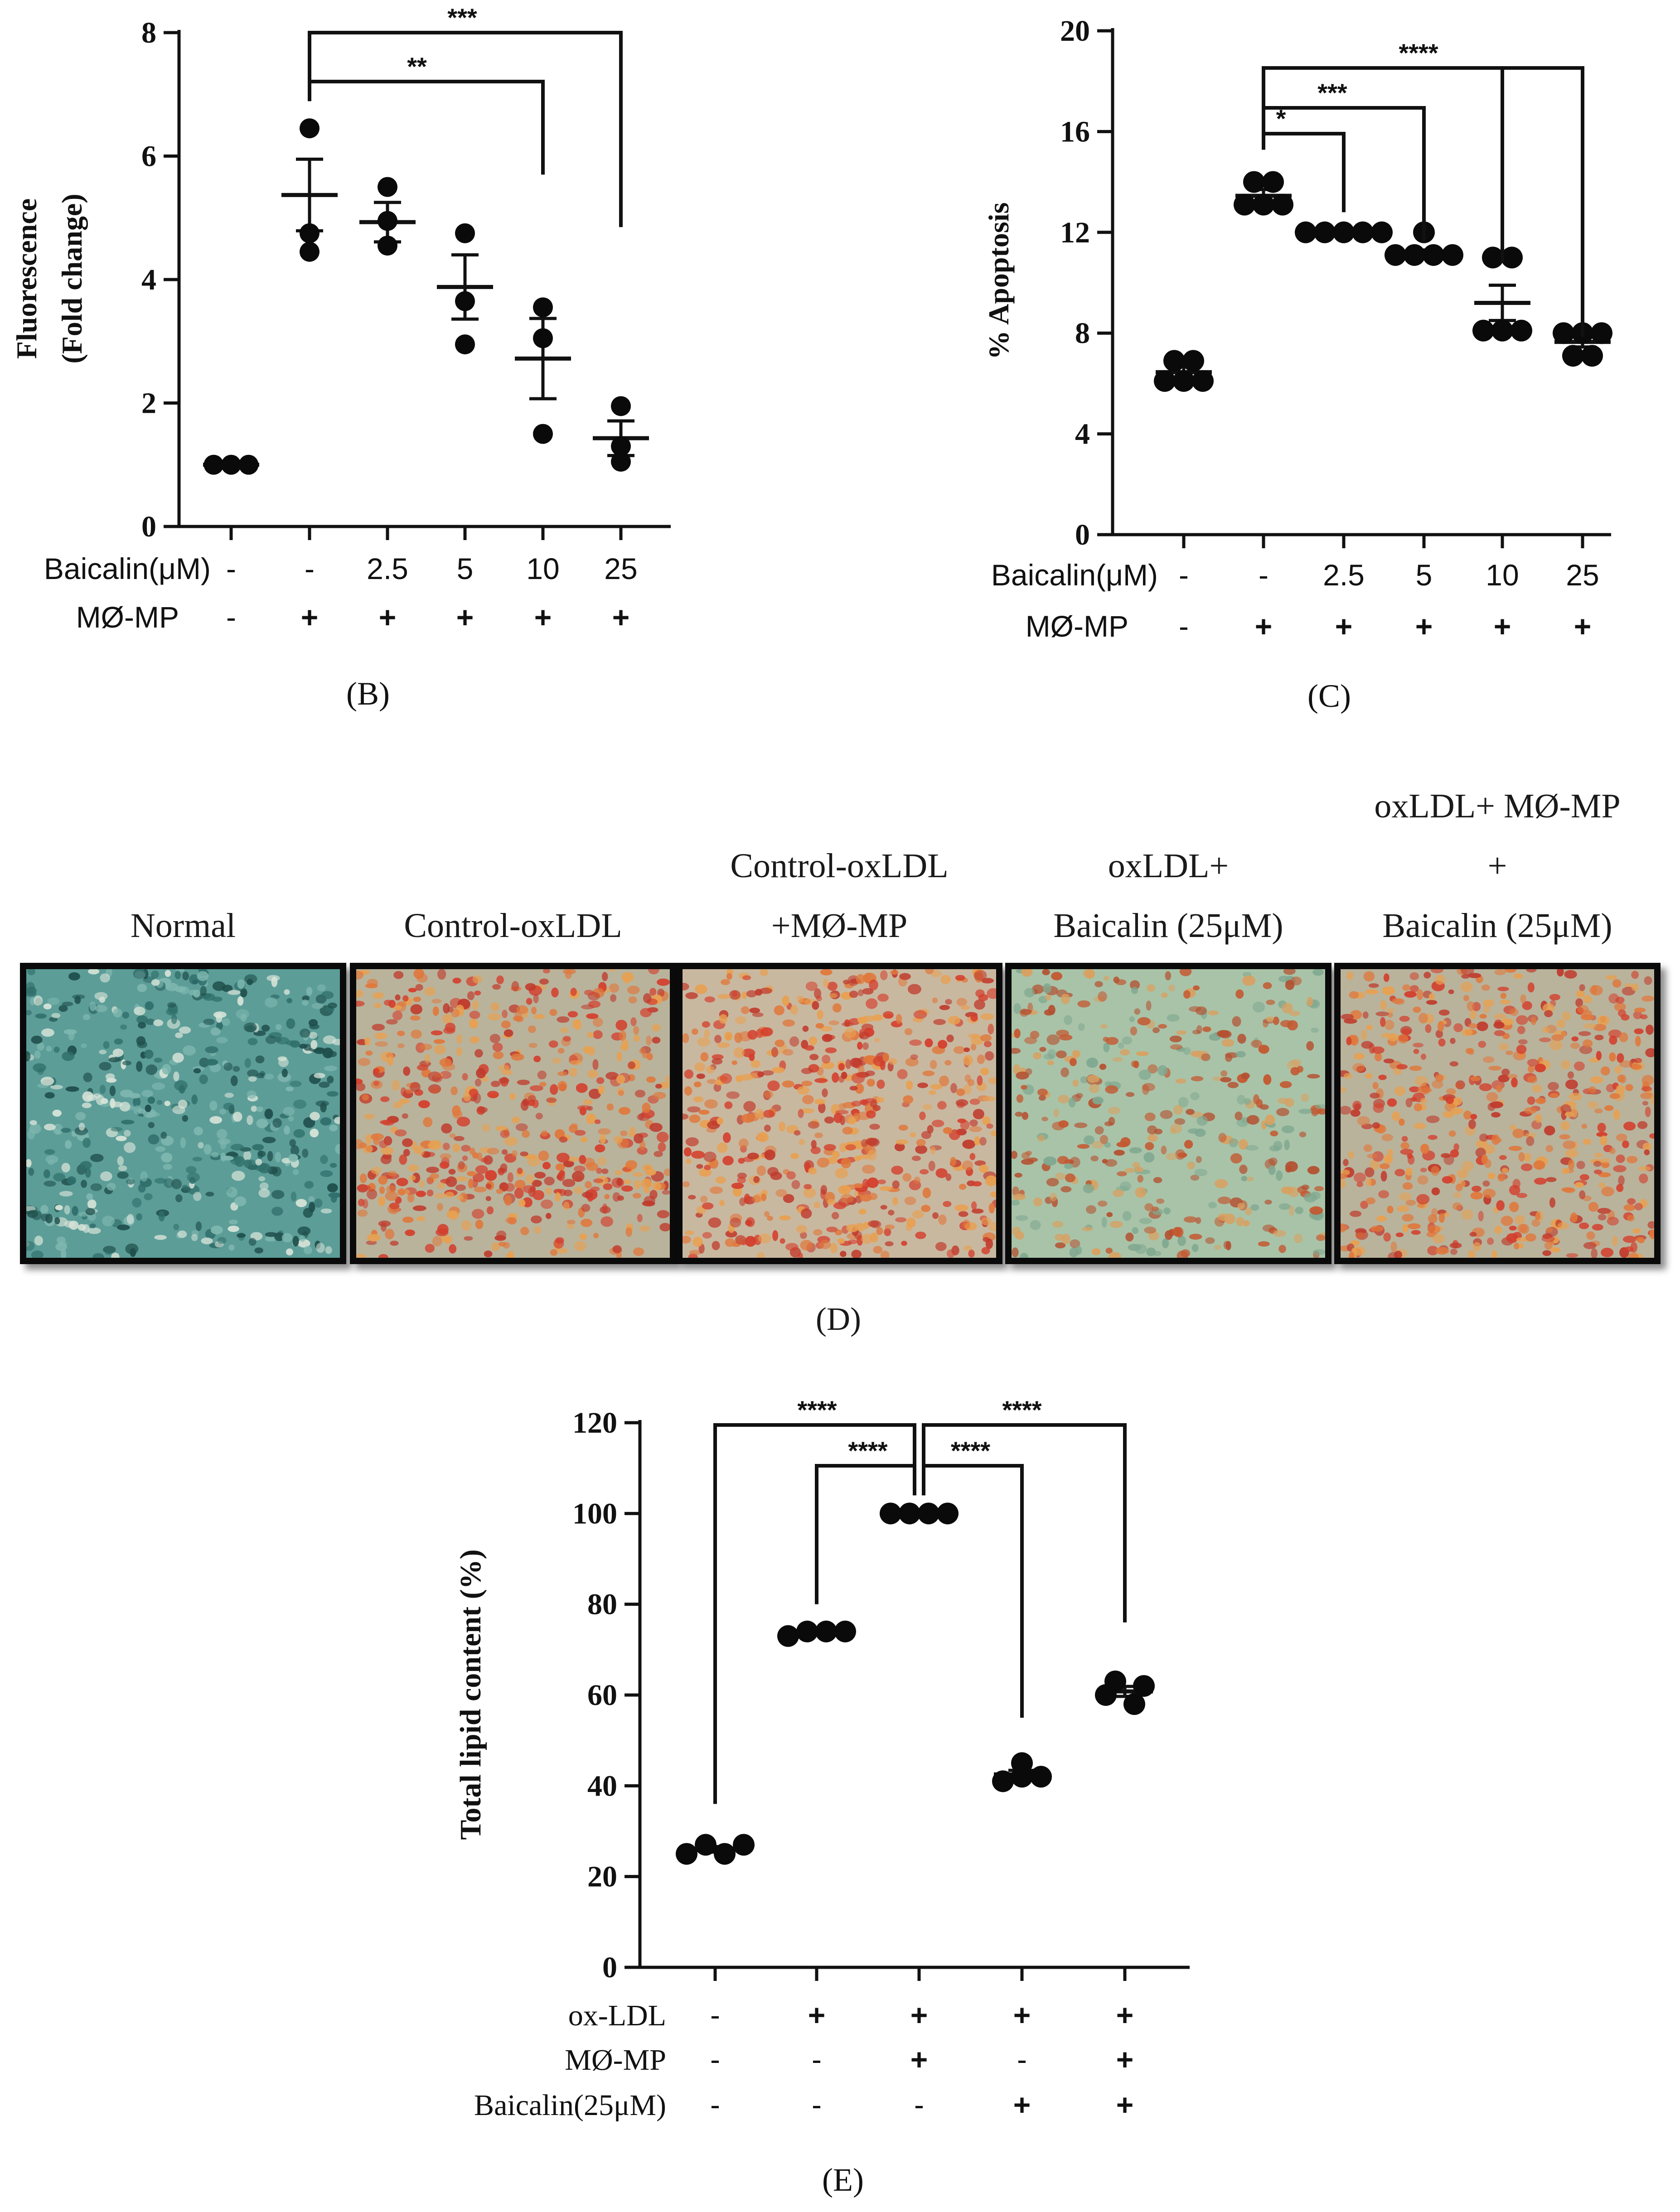 The width and height of the screenshot is (1680, 2212). What do you see at coordinates (470, 1694) in the screenshot?
I see `chart-E-y-axis-title: Total lipid content (%)` at bounding box center [470, 1694].